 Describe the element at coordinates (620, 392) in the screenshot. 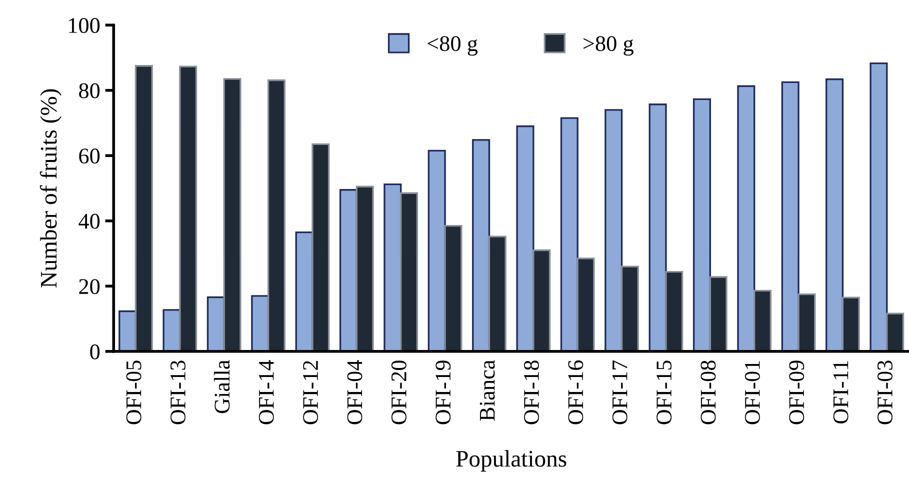

I see `x-tick-label: OFI-17` at that location.